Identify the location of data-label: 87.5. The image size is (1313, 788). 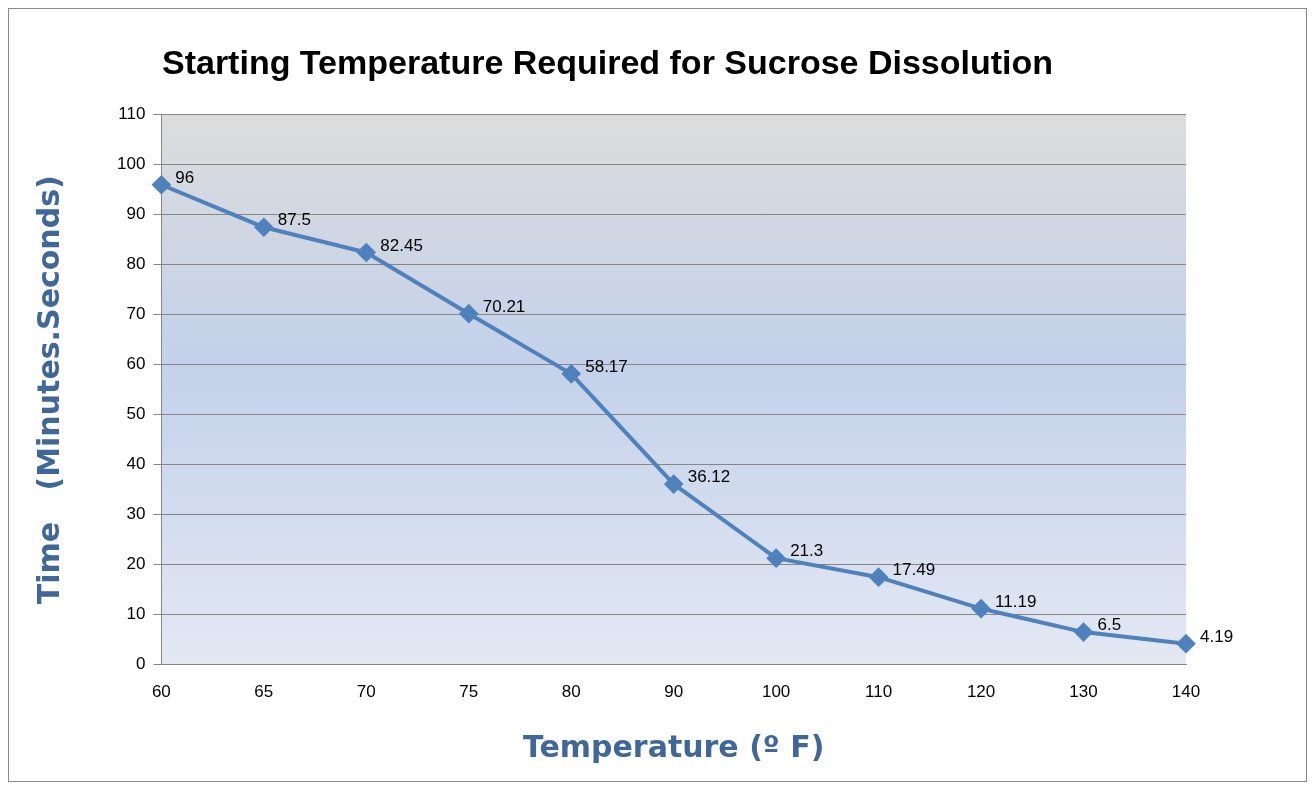
(294, 220).